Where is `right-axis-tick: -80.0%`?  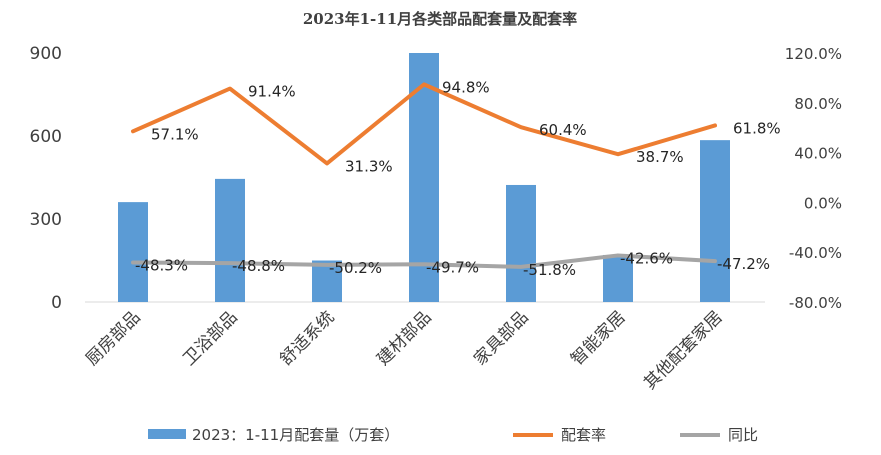
right-axis-tick: -80.0% is located at coordinates (815, 303).